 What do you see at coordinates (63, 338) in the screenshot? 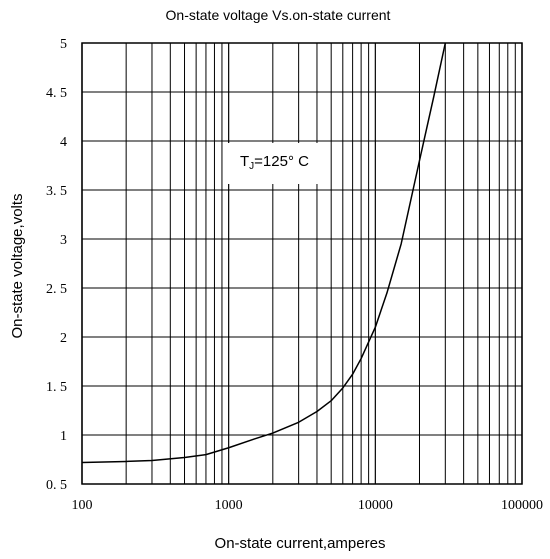
I see `y-tick-label: 2` at bounding box center [63, 338].